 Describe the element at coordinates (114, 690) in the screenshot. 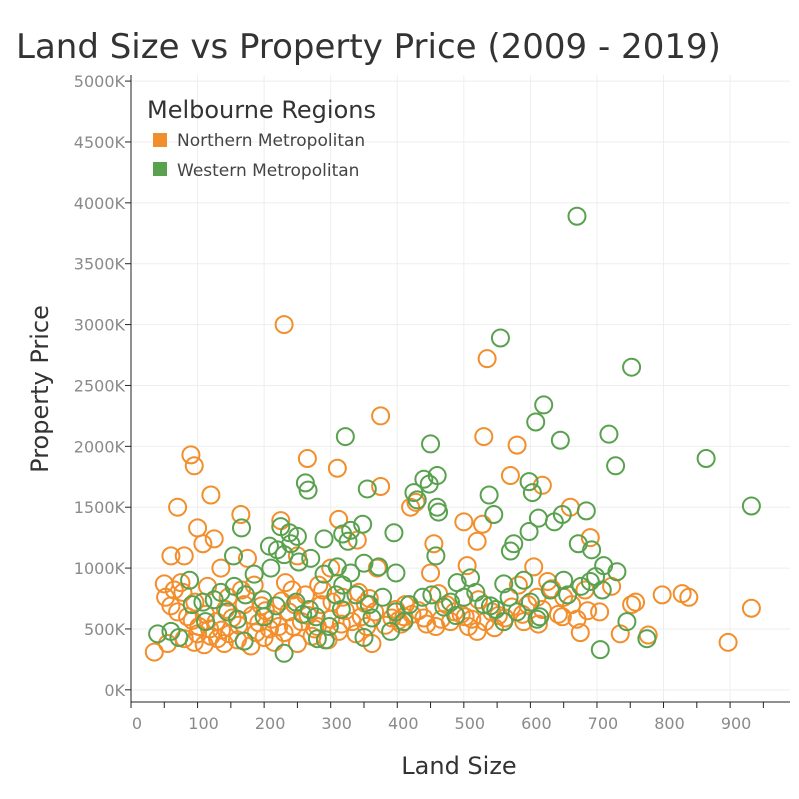

I see `y-tick-label: 0K` at that location.